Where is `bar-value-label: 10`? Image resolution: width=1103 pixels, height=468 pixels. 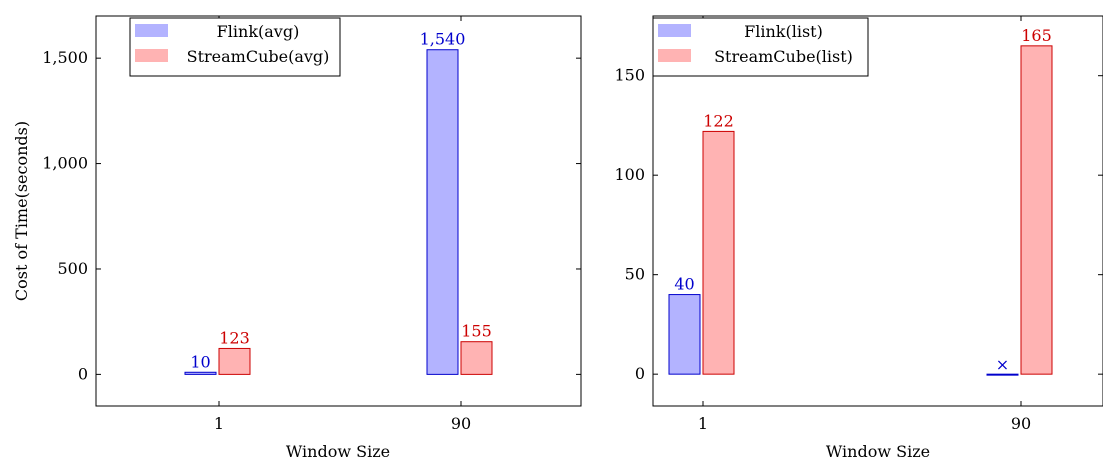 bar-value-label: 10 is located at coordinates (200, 361).